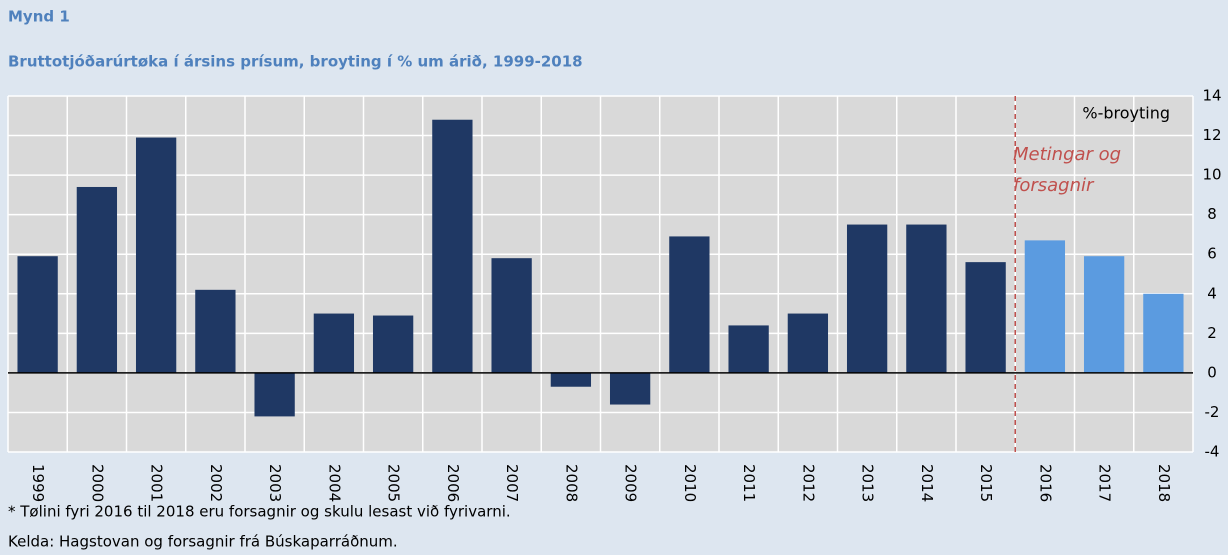  What do you see at coordinates (157, 483) in the screenshot?
I see `x-tick-label: 2001` at bounding box center [157, 483].